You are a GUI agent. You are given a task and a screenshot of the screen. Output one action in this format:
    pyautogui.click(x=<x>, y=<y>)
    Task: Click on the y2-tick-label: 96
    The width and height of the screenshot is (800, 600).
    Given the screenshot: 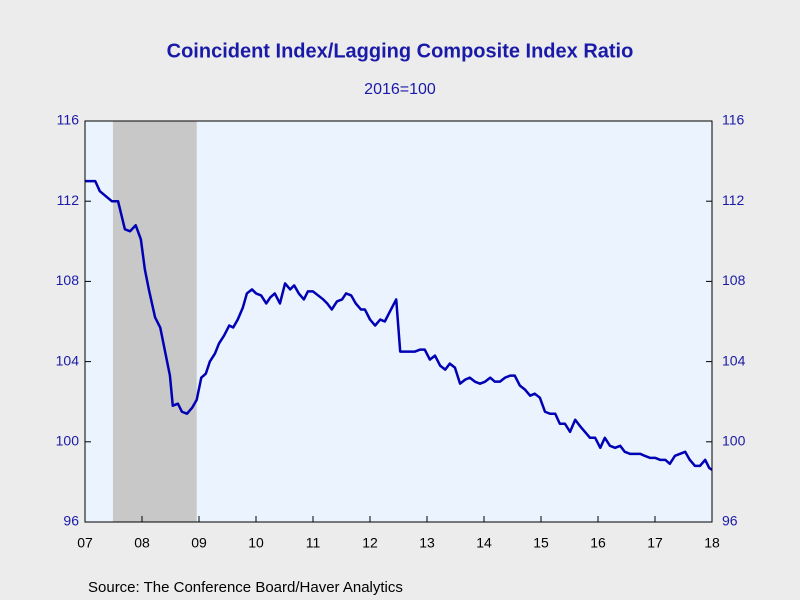 What is the action you would take?
    pyautogui.click(x=730, y=521)
    